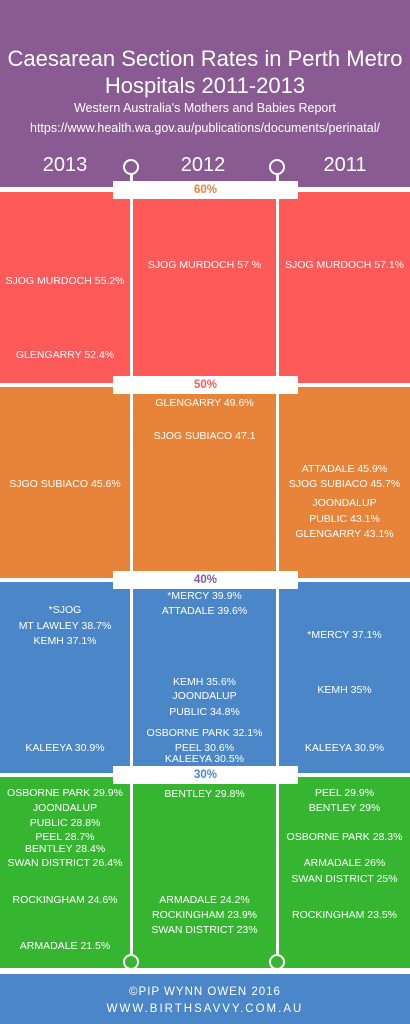  Describe the element at coordinates (204, 915) in the screenshot. I see `data-label: ROCKINGHAM 23.9%` at that location.